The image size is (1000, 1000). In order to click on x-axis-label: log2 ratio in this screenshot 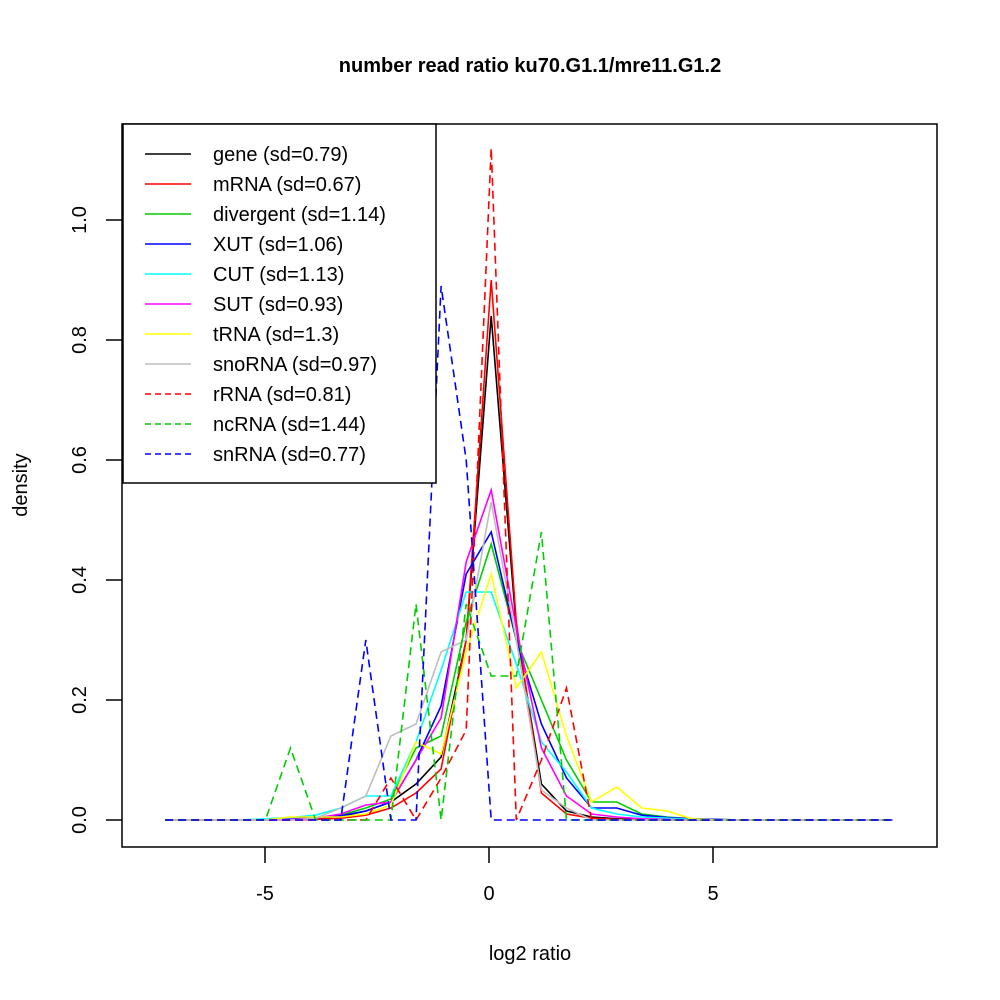, I will do `click(530, 954)`.